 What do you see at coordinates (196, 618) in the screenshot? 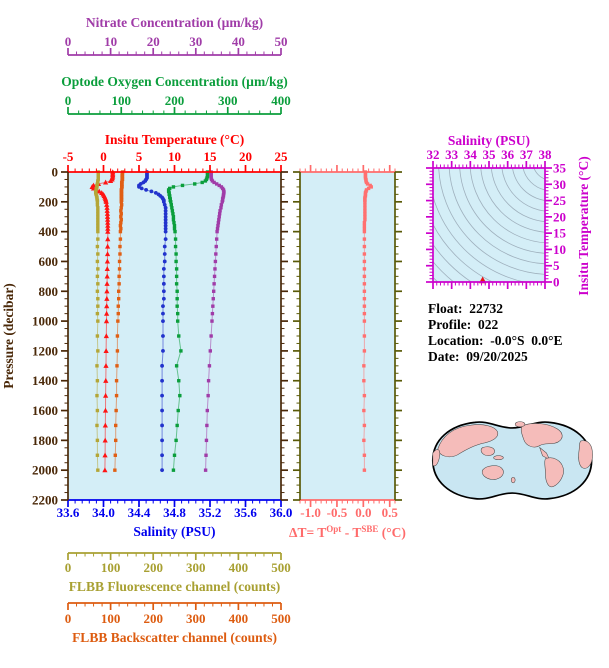
I see `backscatter-tick-label: 300` at bounding box center [196, 618].